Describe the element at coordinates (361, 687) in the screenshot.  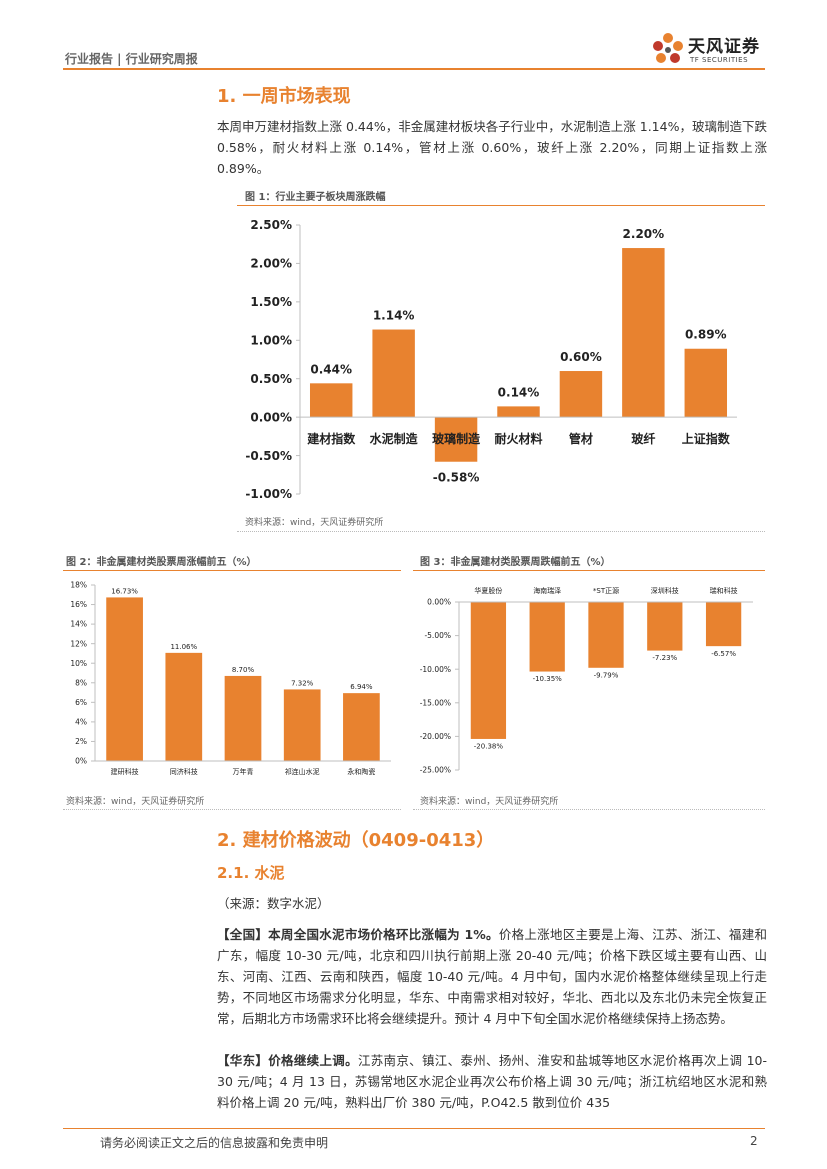
I see `data-label: 6.94%` at that location.